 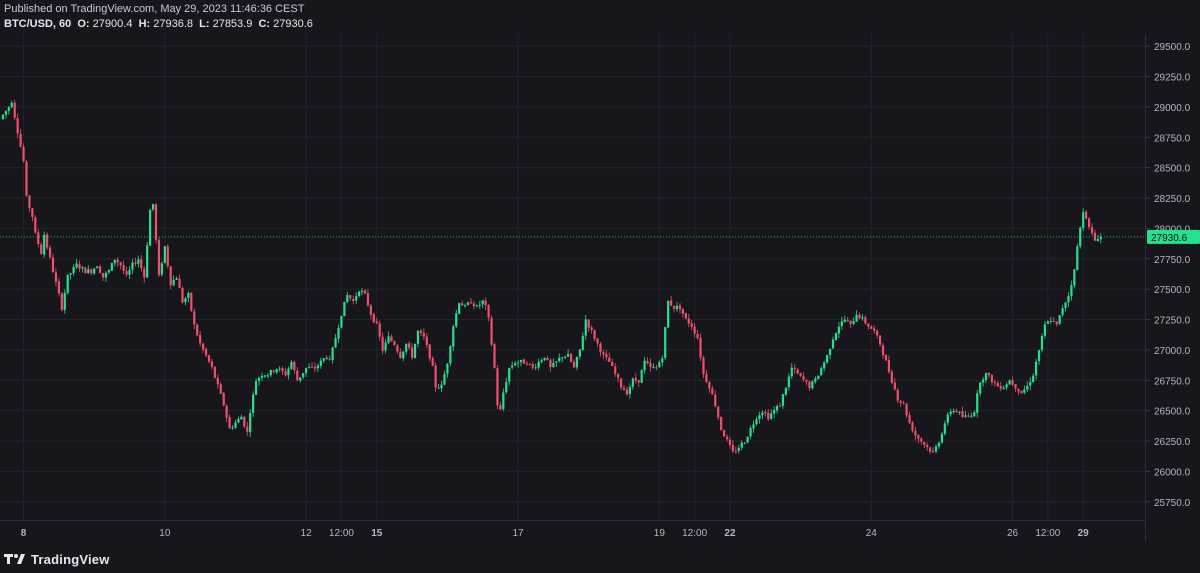 I want to click on last-price-tag, so click(x=1173, y=236).